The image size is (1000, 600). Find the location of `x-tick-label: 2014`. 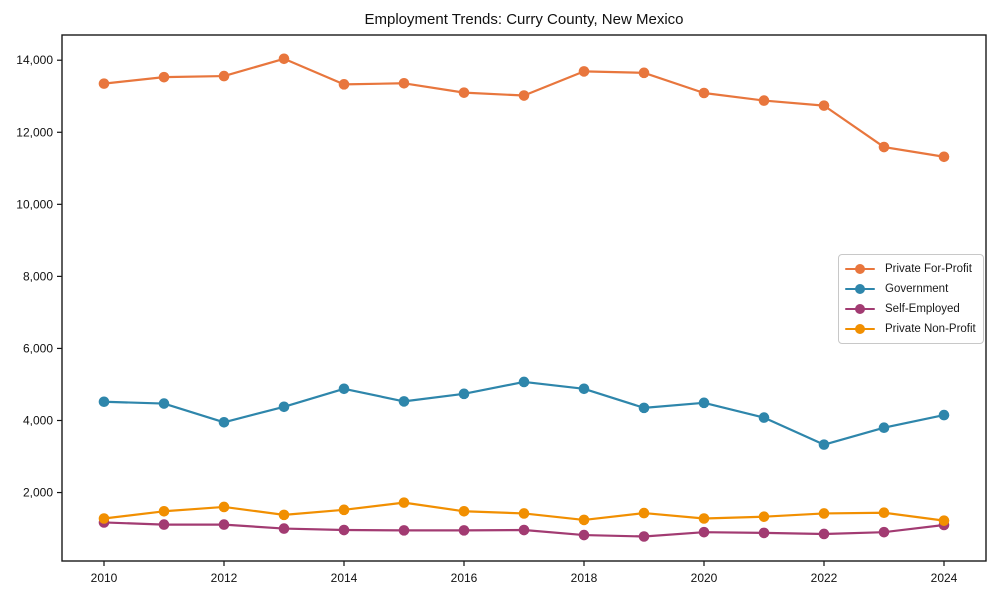

x-tick-label: 2014 is located at coordinates (344, 578).